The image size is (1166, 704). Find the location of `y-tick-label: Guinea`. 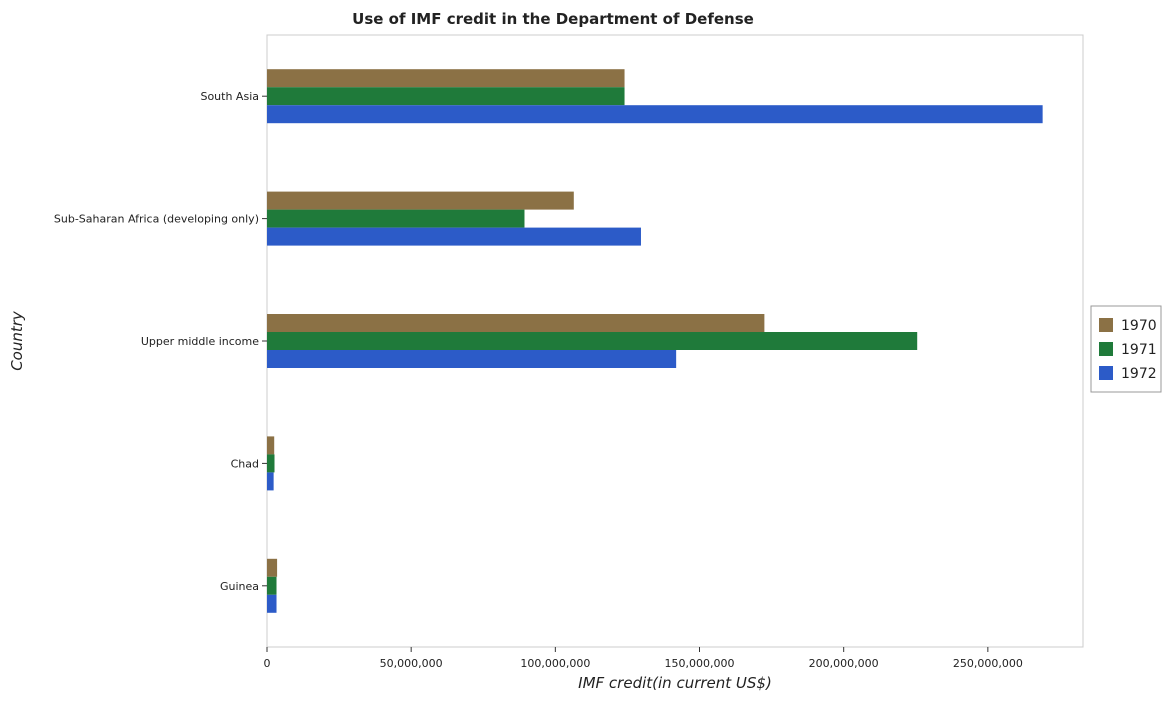

y-tick-label: Guinea is located at coordinates (239, 586).